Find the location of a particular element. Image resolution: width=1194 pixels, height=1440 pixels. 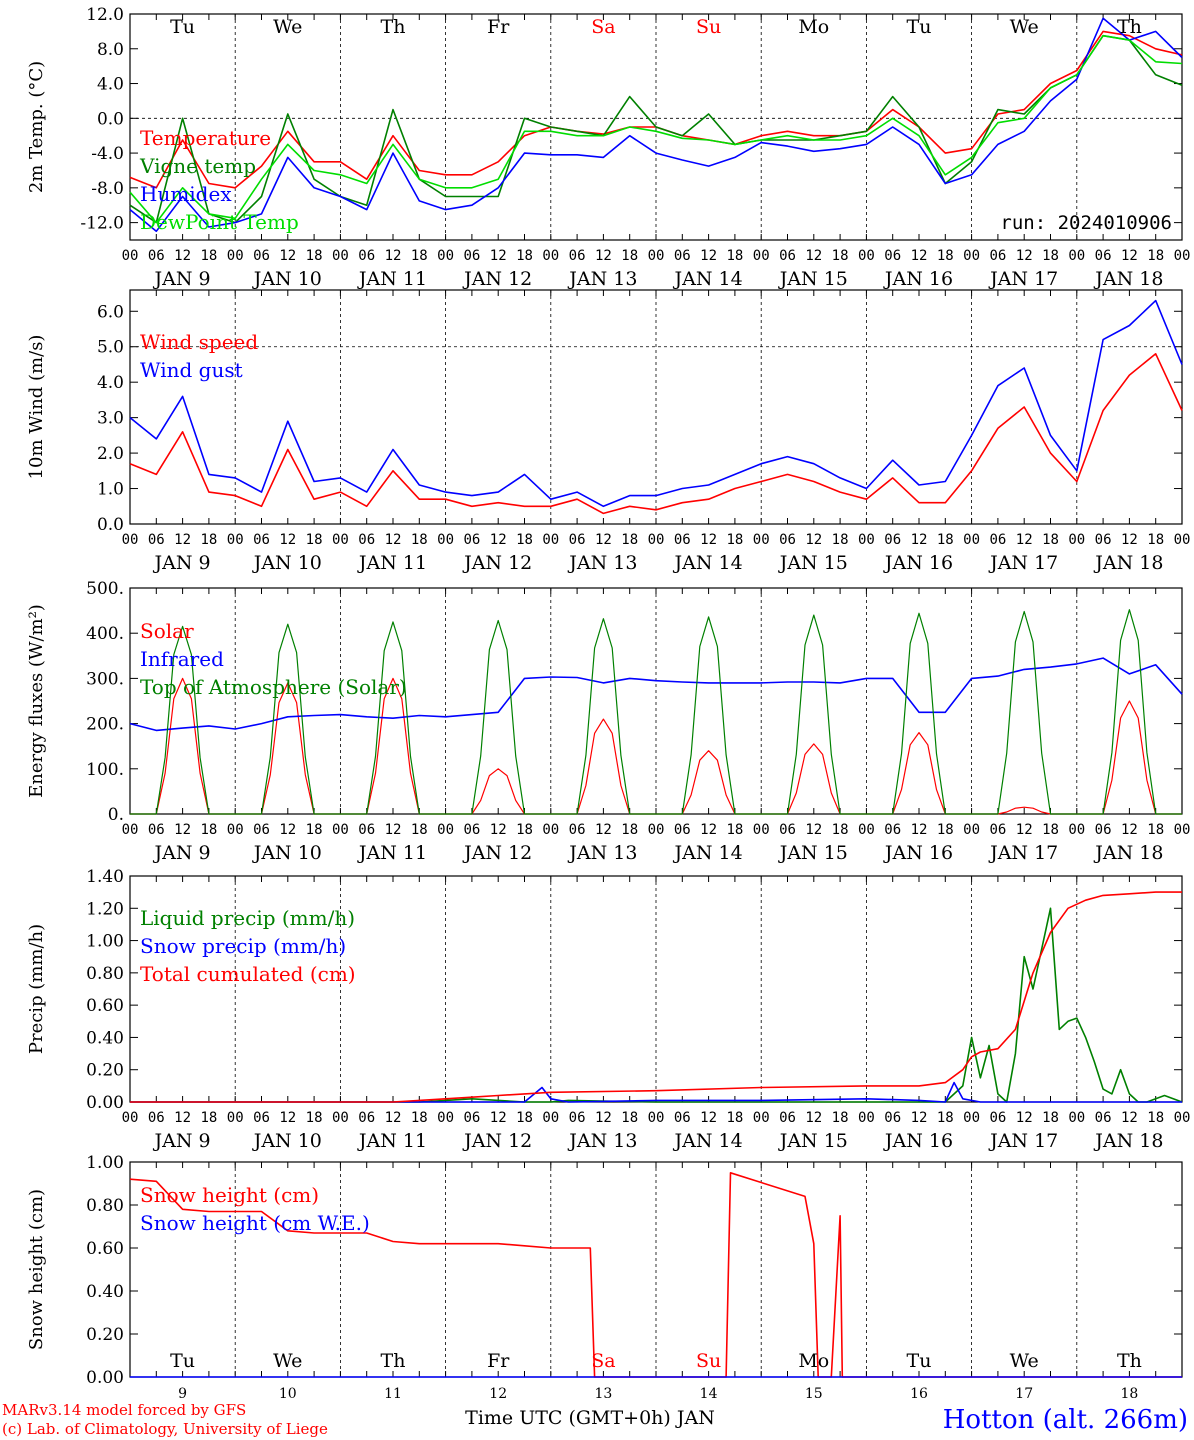

date-label: JAN 15 is located at coordinates (813, 563).